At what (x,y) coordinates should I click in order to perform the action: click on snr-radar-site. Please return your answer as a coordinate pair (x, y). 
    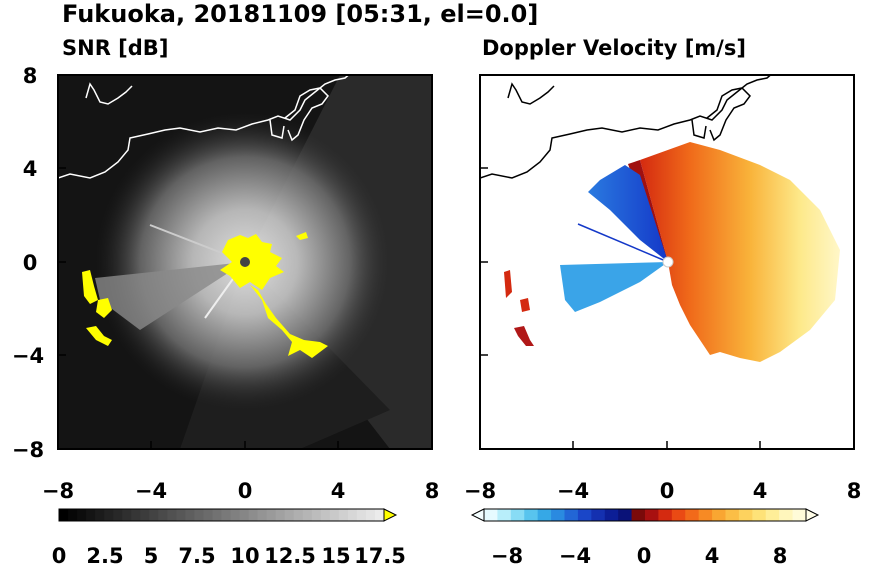
    Looking at the image, I should click on (245, 262).